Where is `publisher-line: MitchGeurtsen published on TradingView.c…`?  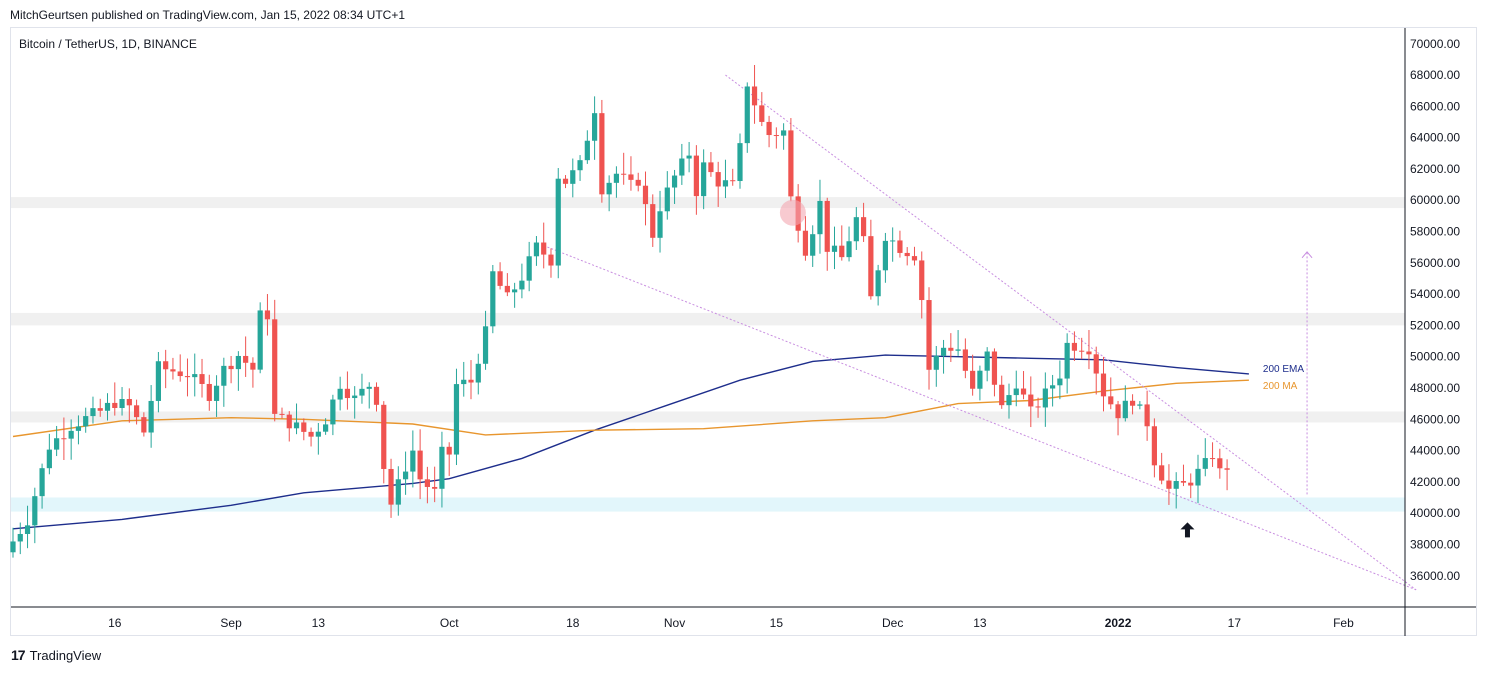 publisher-line: MitchGeurtsen published on TradingView.c… is located at coordinates (208, 15).